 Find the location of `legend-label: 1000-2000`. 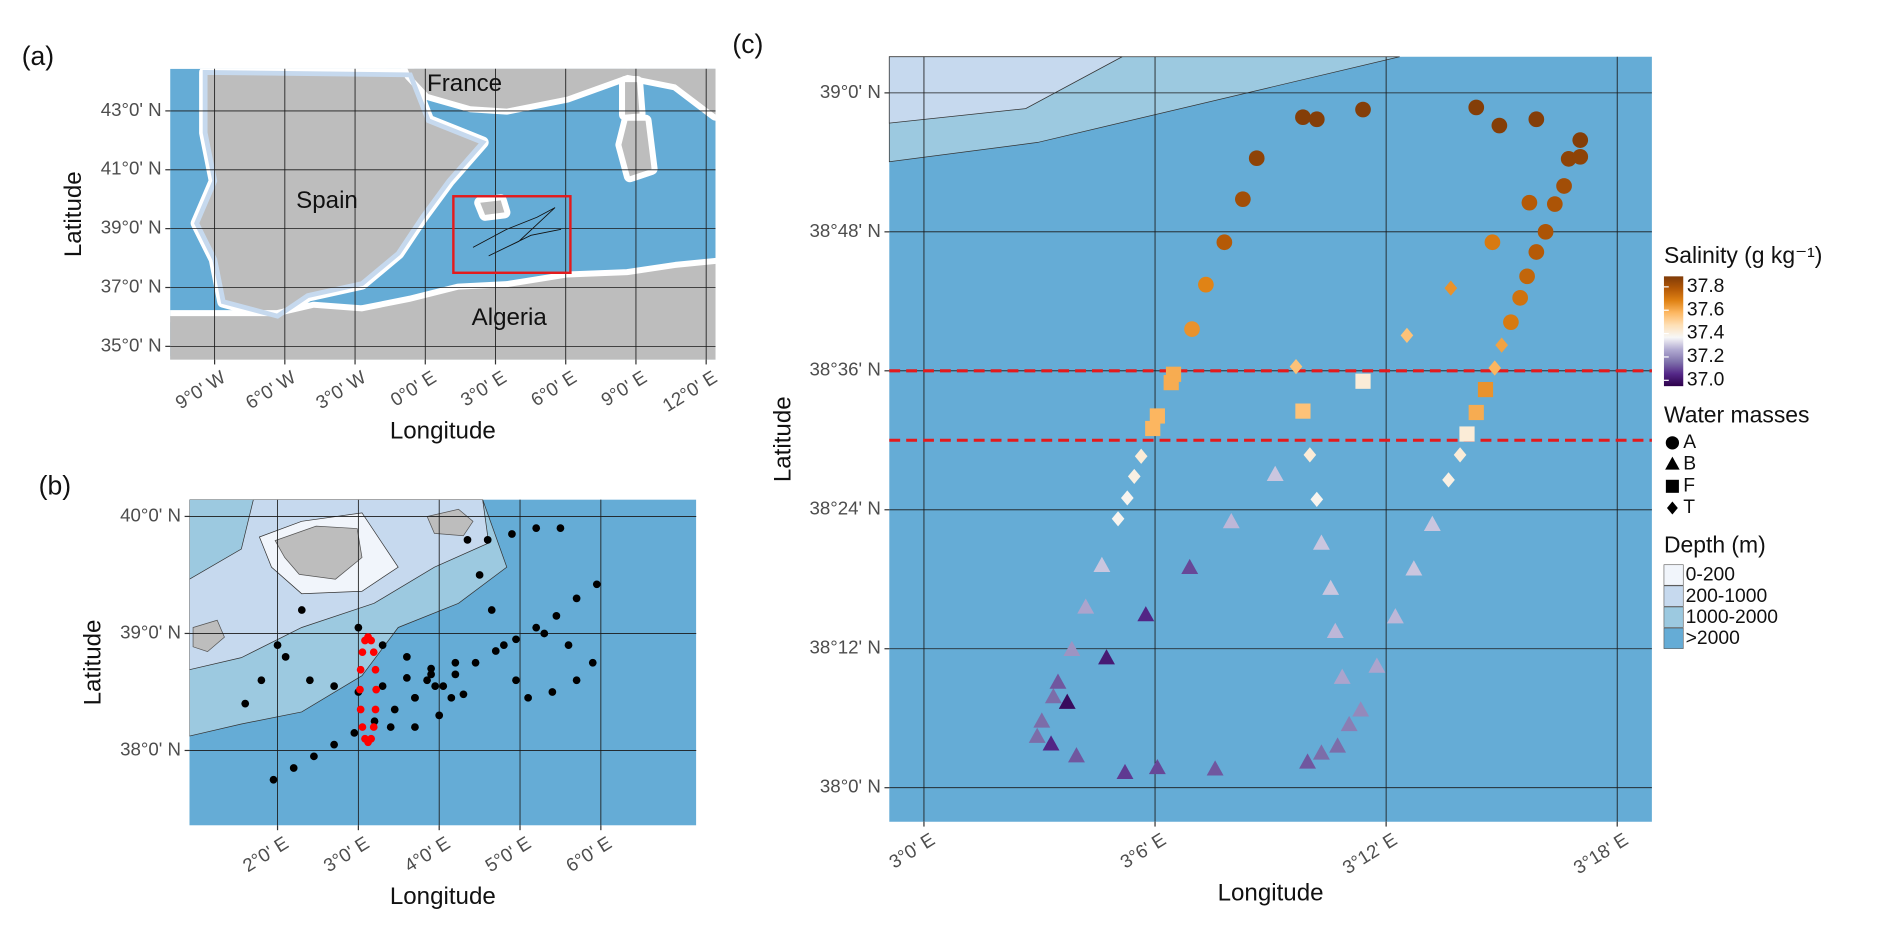

legend-label: 1000-2000 is located at coordinates (1732, 617).